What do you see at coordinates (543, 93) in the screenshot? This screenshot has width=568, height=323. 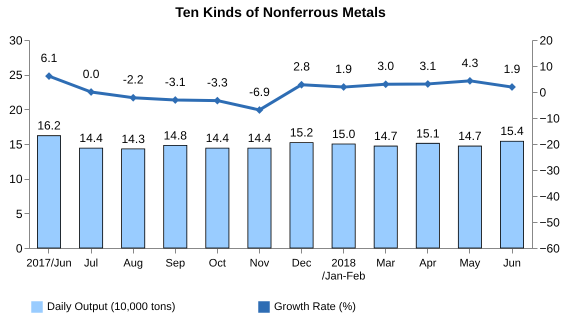 I see `y2-tick-label: 0` at bounding box center [543, 93].